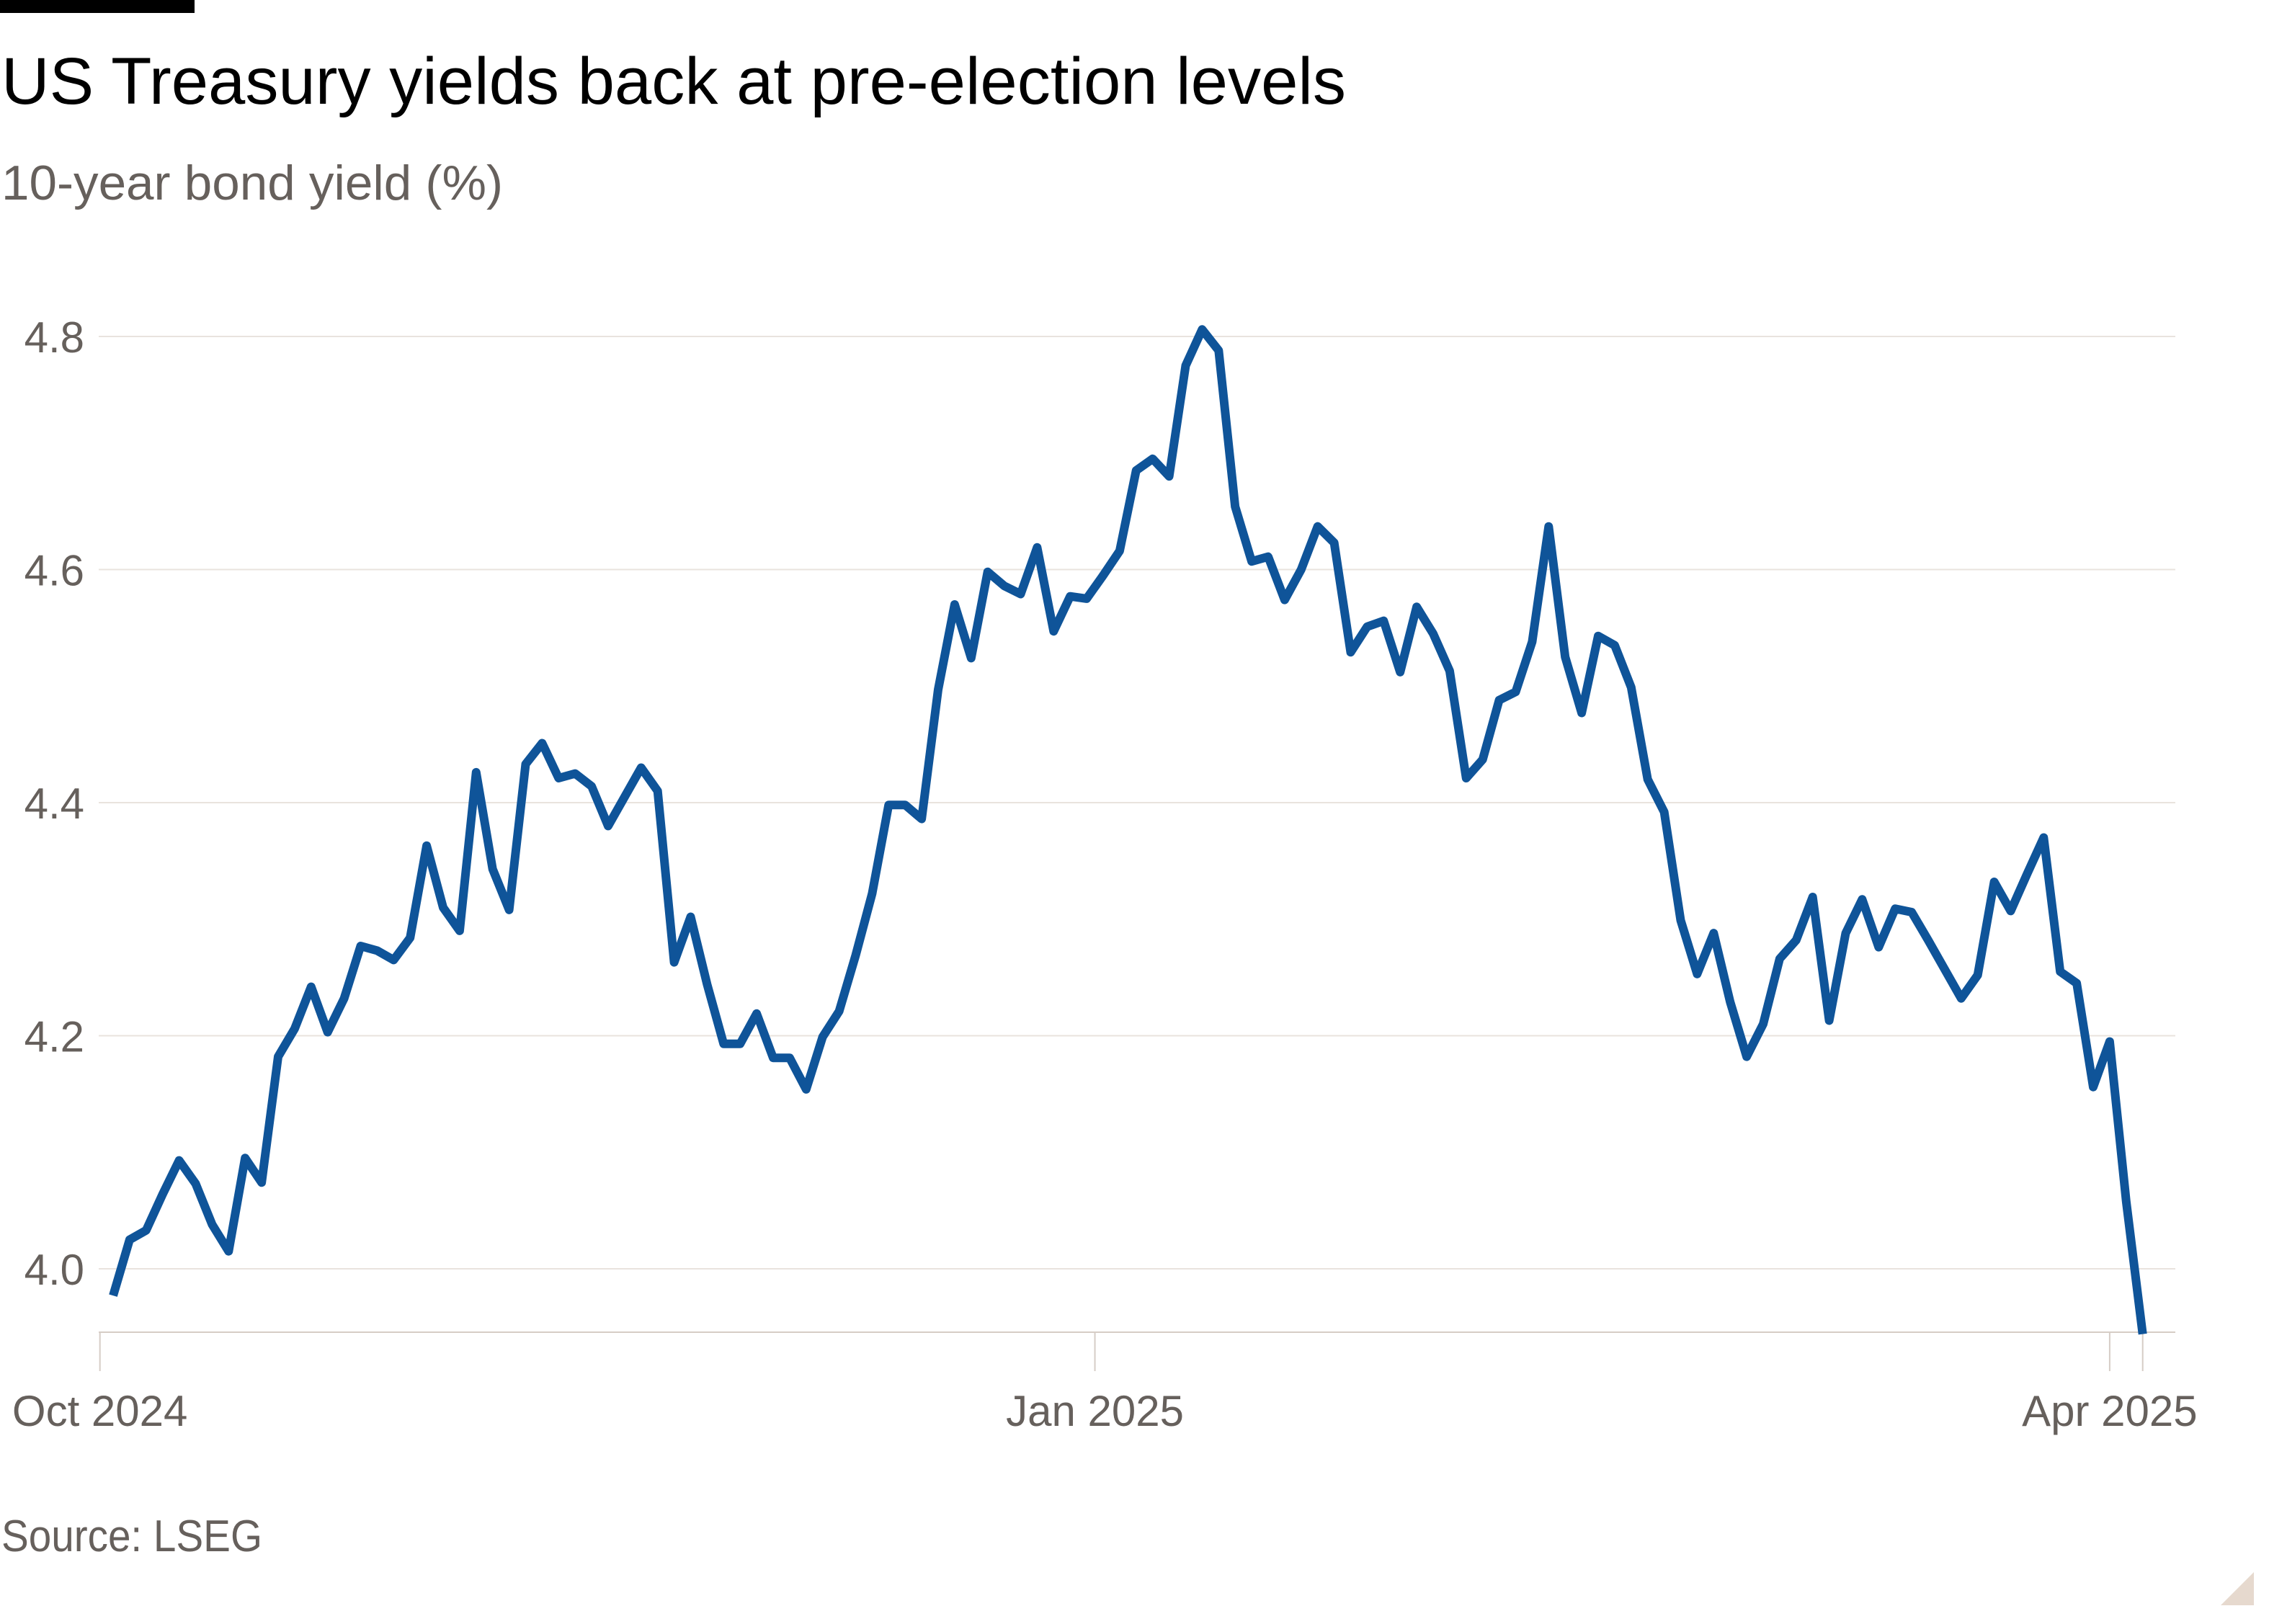  What do you see at coordinates (2237, 1589) in the screenshot?
I see `corner-fold-icon` at bounding box center [2237, 1589].